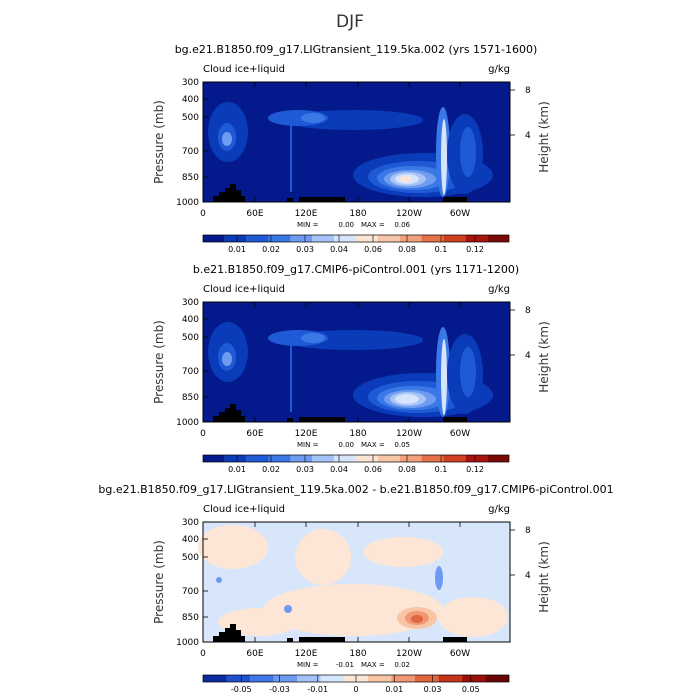 Image resolution: width=700 pixels, height=700 pixels. Describe the element at coordinates (346, 225) in the screenshot. I see `min-value: 0.00` at that location.